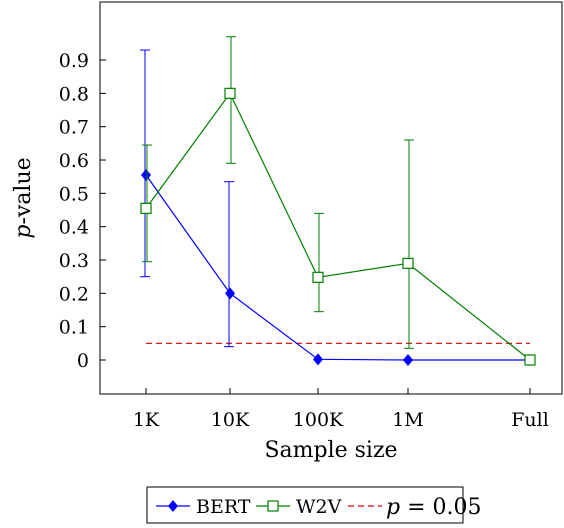 The height and width of the screenshot is (528, 564). I want to click on y-axis-title-var: p, so click(23, 232).